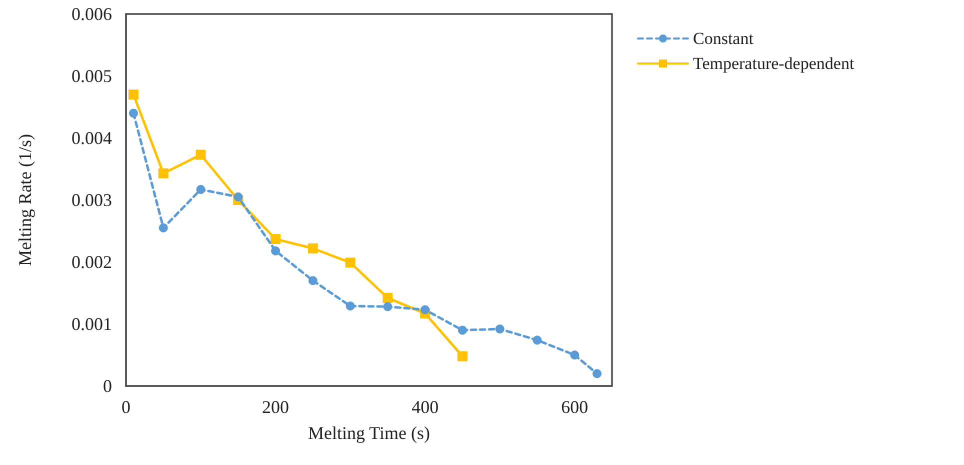 The height and width of the screenshot is (465, 964). What do you see at coordinates (92, 200) in the screenshot?
I see `y-tick-label: 0.003` at bounding box center [92, 200].